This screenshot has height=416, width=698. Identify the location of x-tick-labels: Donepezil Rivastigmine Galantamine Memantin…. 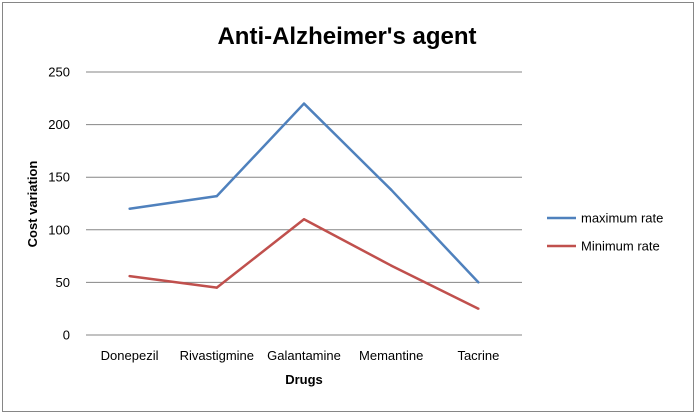
(300, 355).